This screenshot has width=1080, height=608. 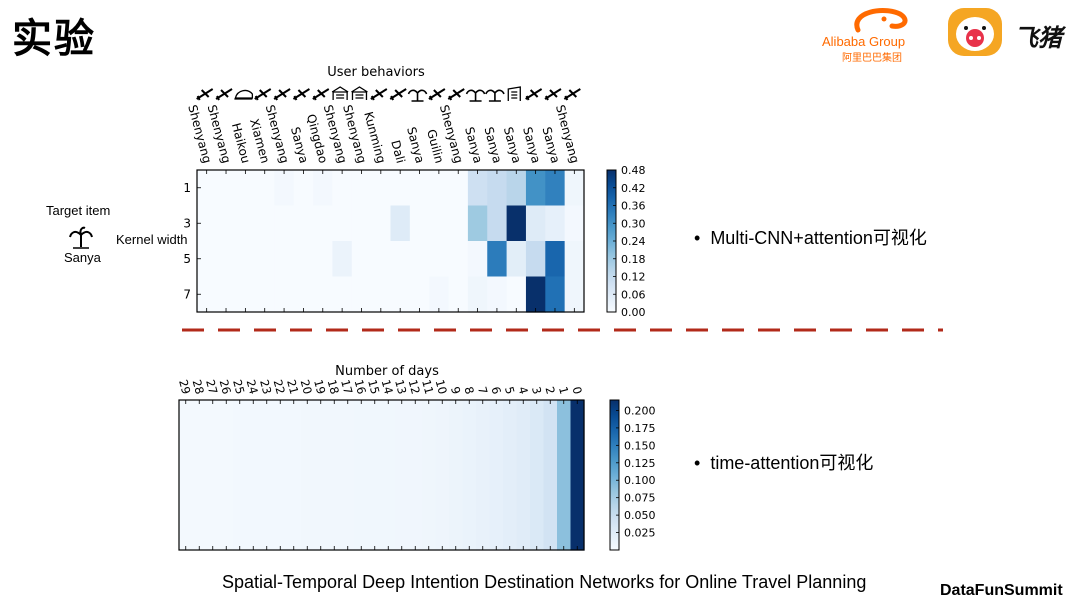 What do you see at coordinates (244, 94) in the screenshot?
I see `train-icon` at bounding box center [244, 94].